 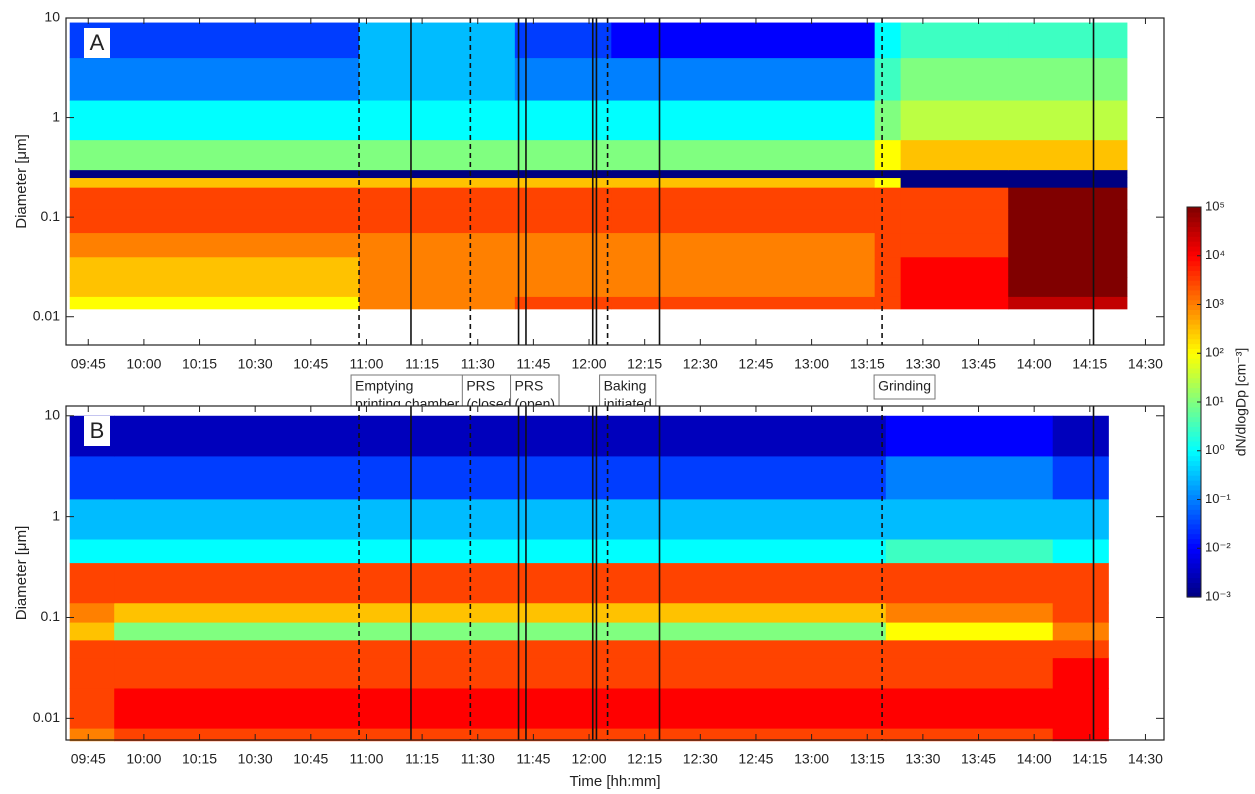 What do you see at coordinates (625, 386) in the screenshot?
I see `annotation-text: Baking` at bounding box center [625, 386].